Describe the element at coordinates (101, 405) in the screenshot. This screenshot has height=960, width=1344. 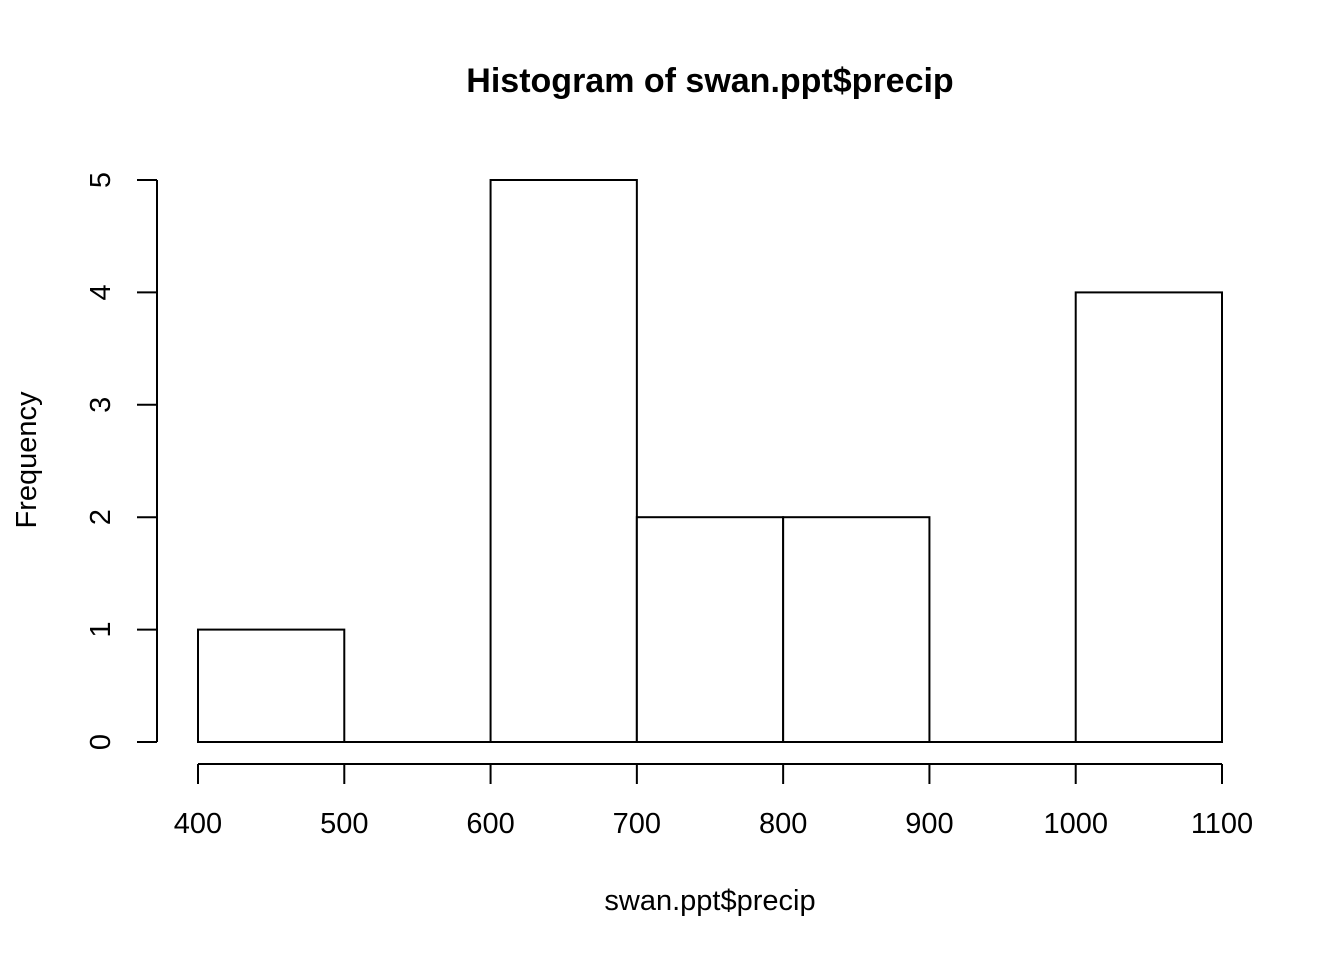
I see `y-tick-label: 3` at that location.